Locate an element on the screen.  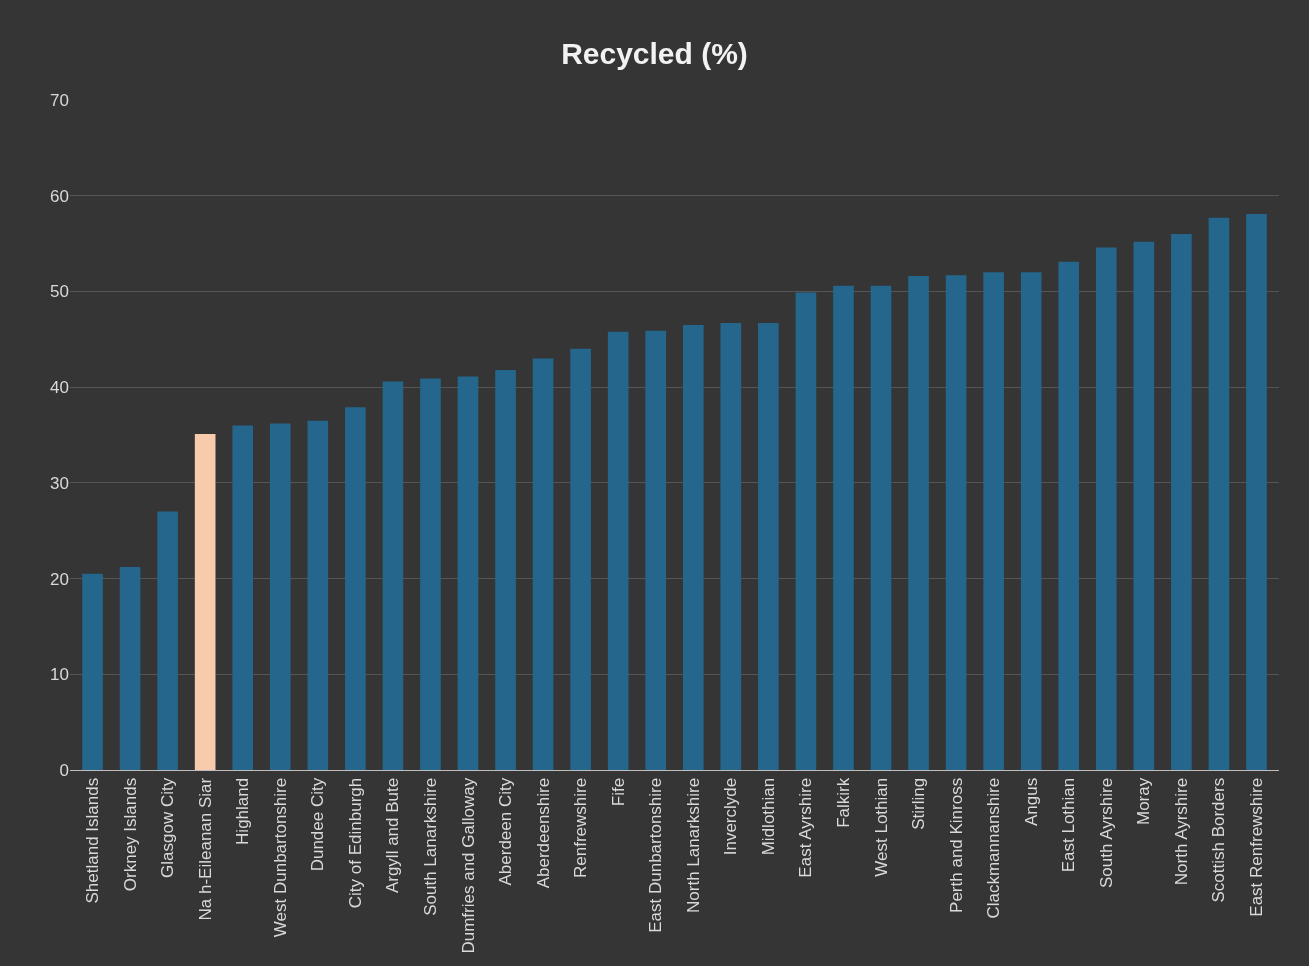
x-tick-label: Fife is located at coordinates (618, 792).